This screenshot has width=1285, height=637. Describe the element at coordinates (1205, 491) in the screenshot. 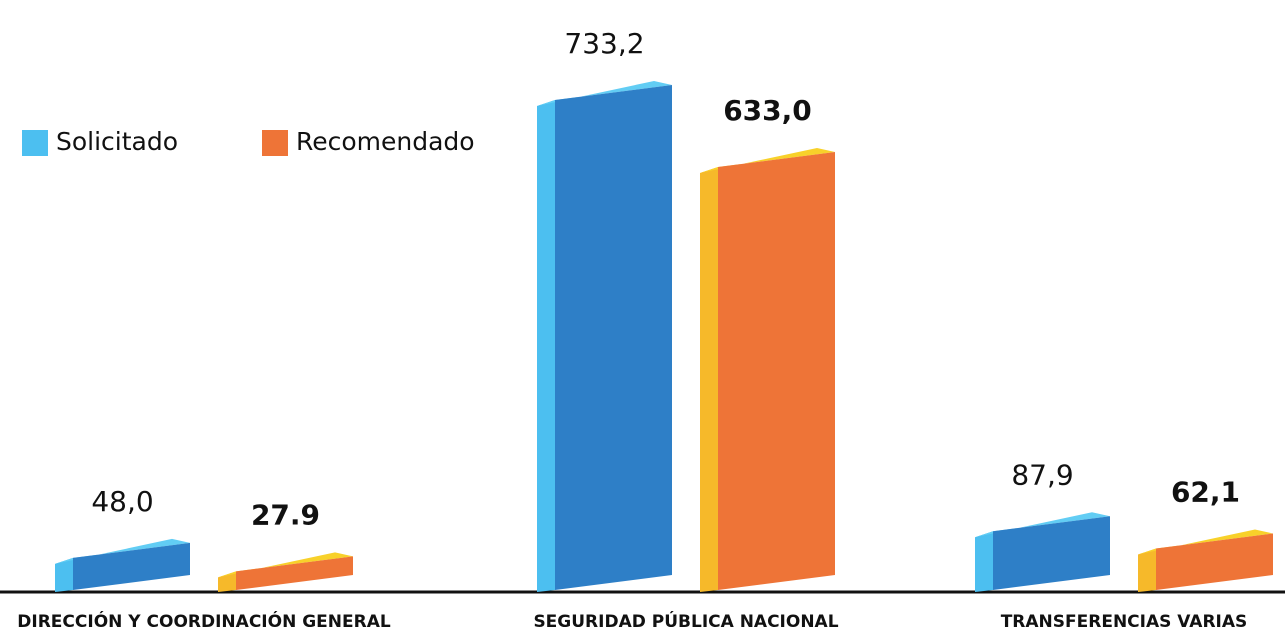

I see `value-label: 62,1` at that location.